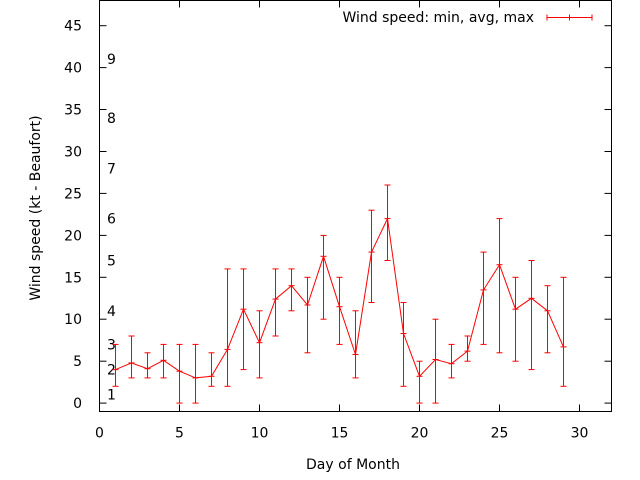 The height and width of the screenshot is (480, 640). I want to click on beaufort-scale-labels: 1 2 3 4 5 6 7 8 9, so click(111, 228).